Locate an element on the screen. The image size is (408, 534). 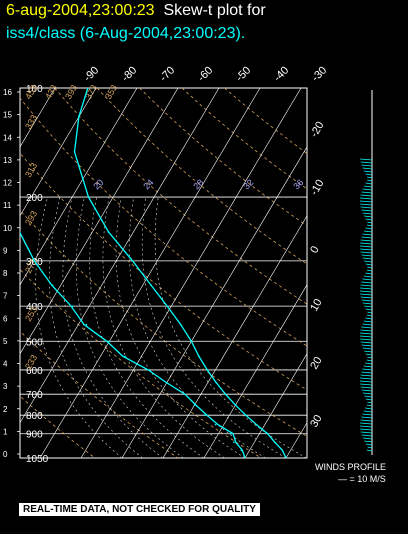
dry-adiabat is located at coordinates (244, 139).